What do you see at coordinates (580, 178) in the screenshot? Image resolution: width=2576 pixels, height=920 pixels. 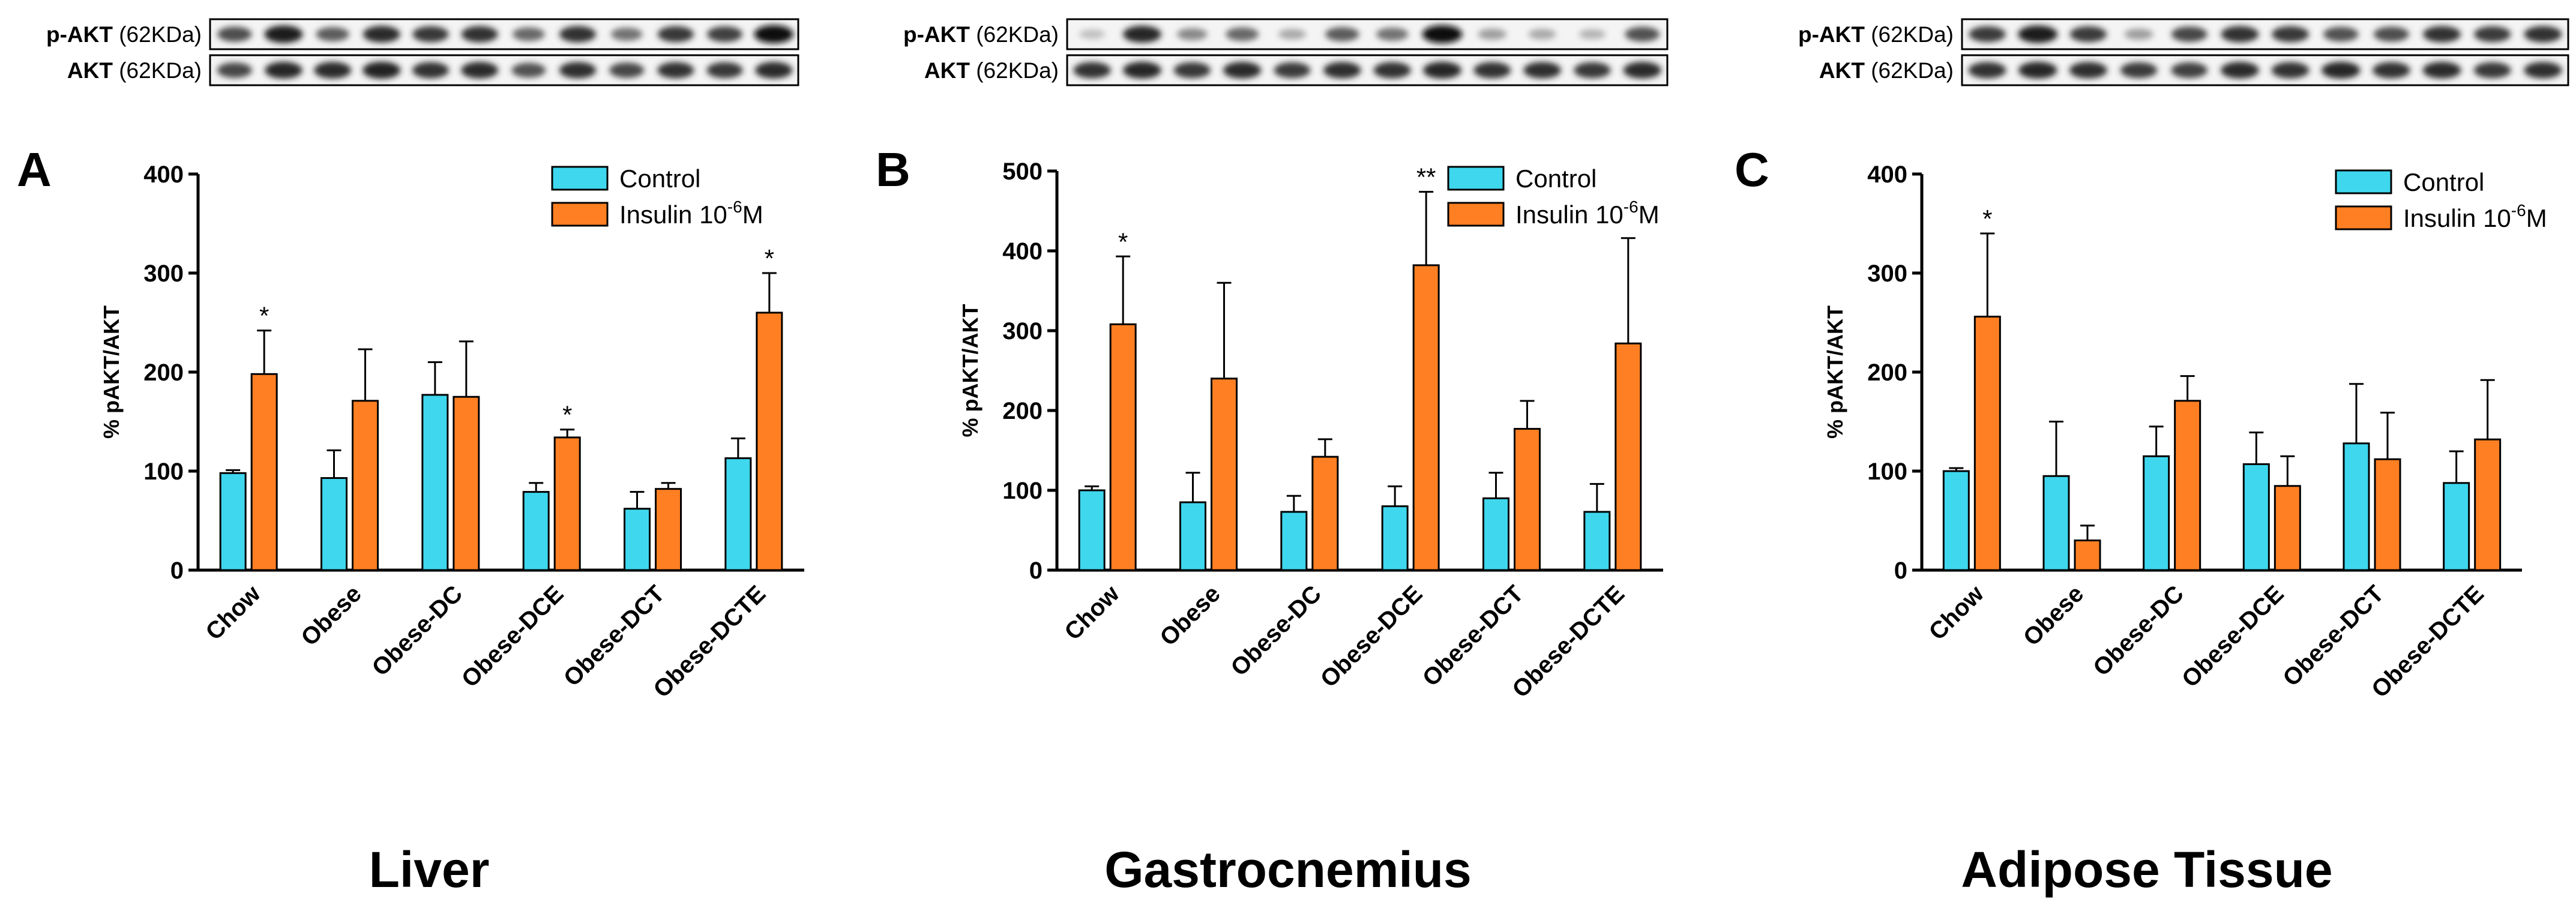 I see `legend-swatch-control` at bounding box center [580, 178].